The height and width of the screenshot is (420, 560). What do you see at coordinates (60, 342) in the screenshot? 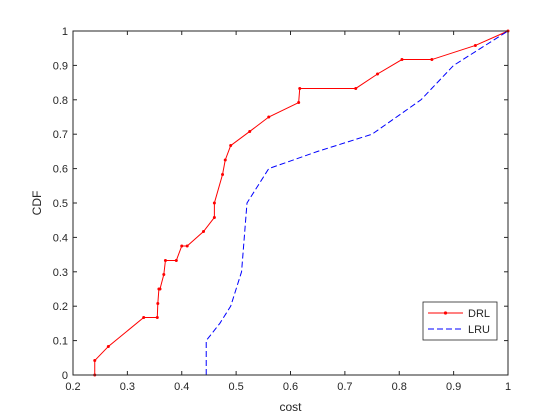
I see `y-tick-label: 0.1` at bounding box center [60, 342].